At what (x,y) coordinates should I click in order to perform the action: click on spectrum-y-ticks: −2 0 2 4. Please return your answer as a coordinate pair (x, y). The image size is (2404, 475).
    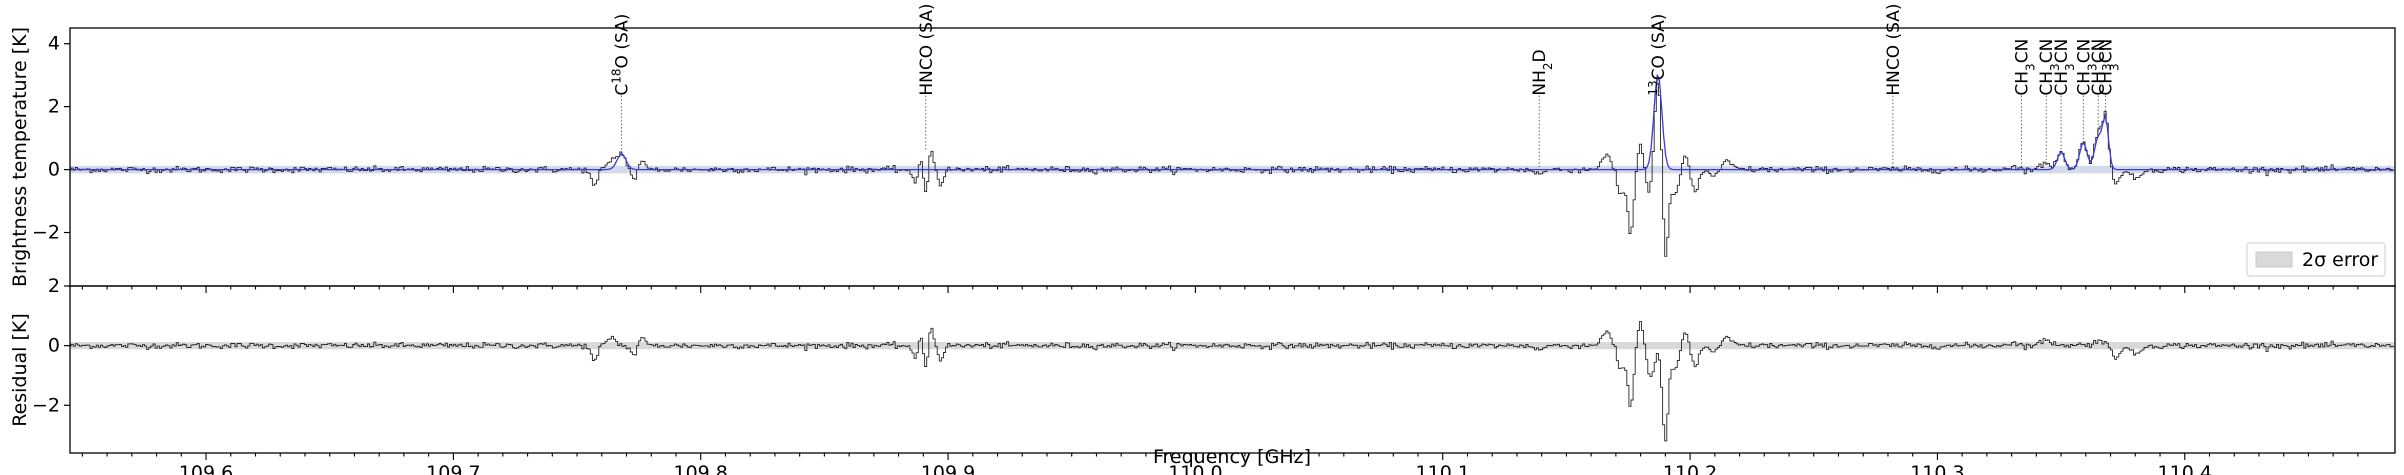
    Looking at the image, I should click on (51, 138).